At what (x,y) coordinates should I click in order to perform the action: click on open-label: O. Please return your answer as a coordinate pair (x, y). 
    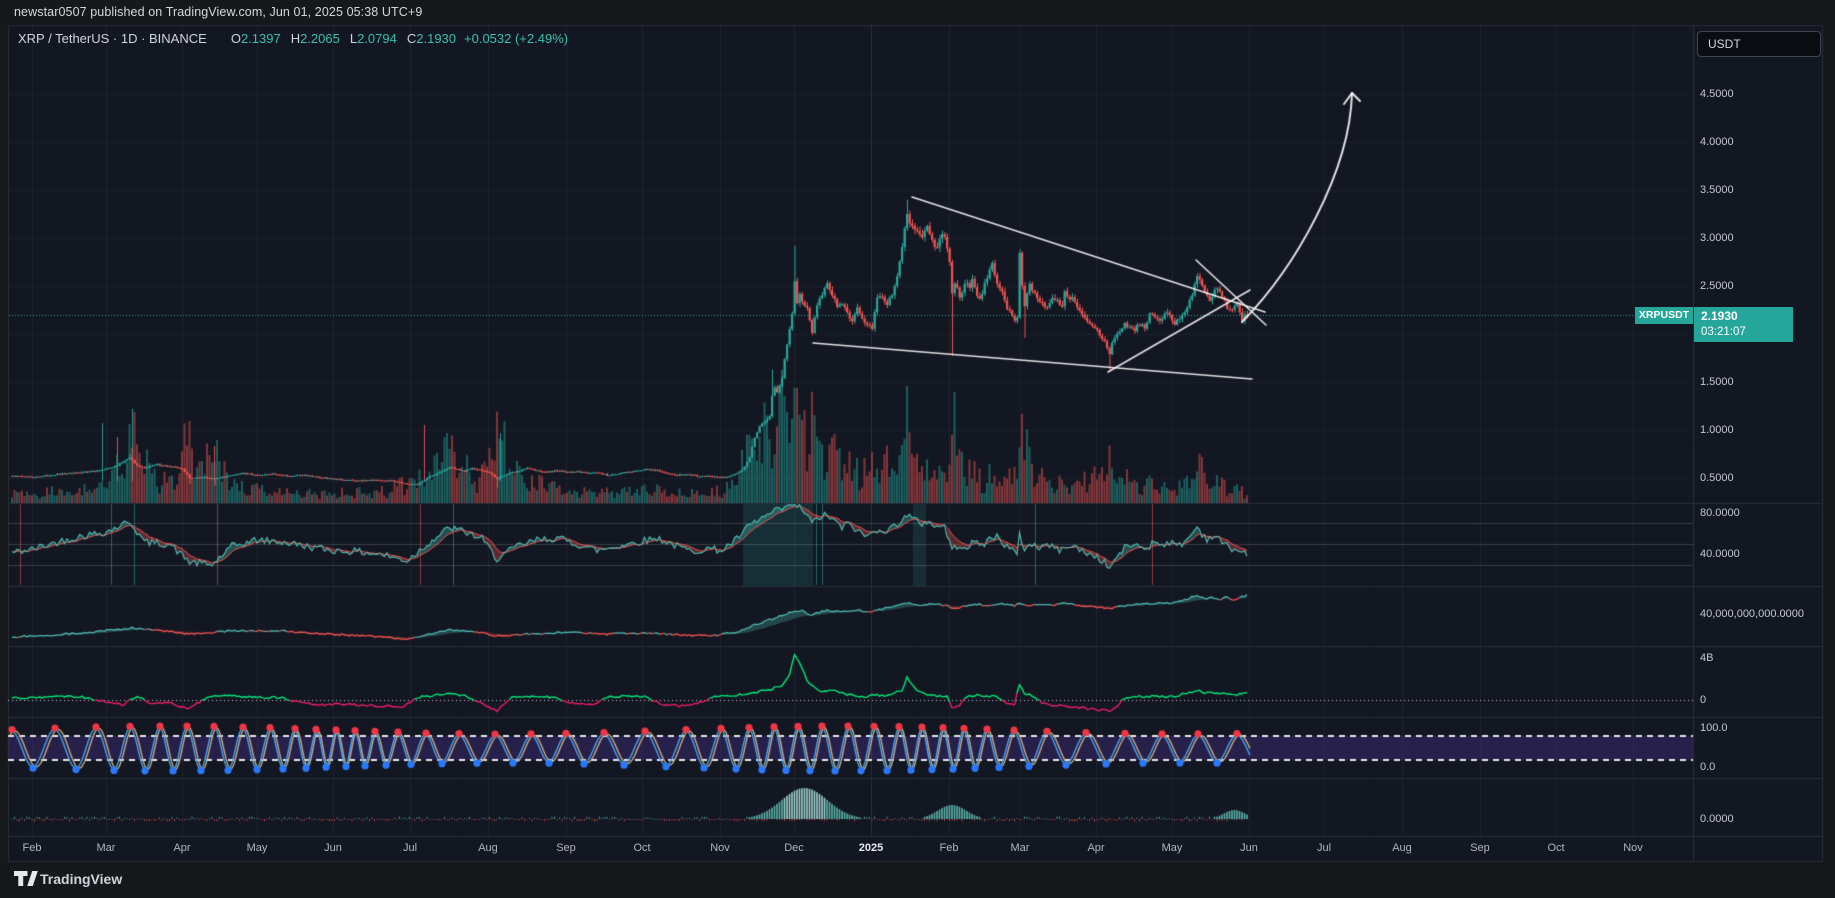
    Looking at the image, I should click on (235, 38).